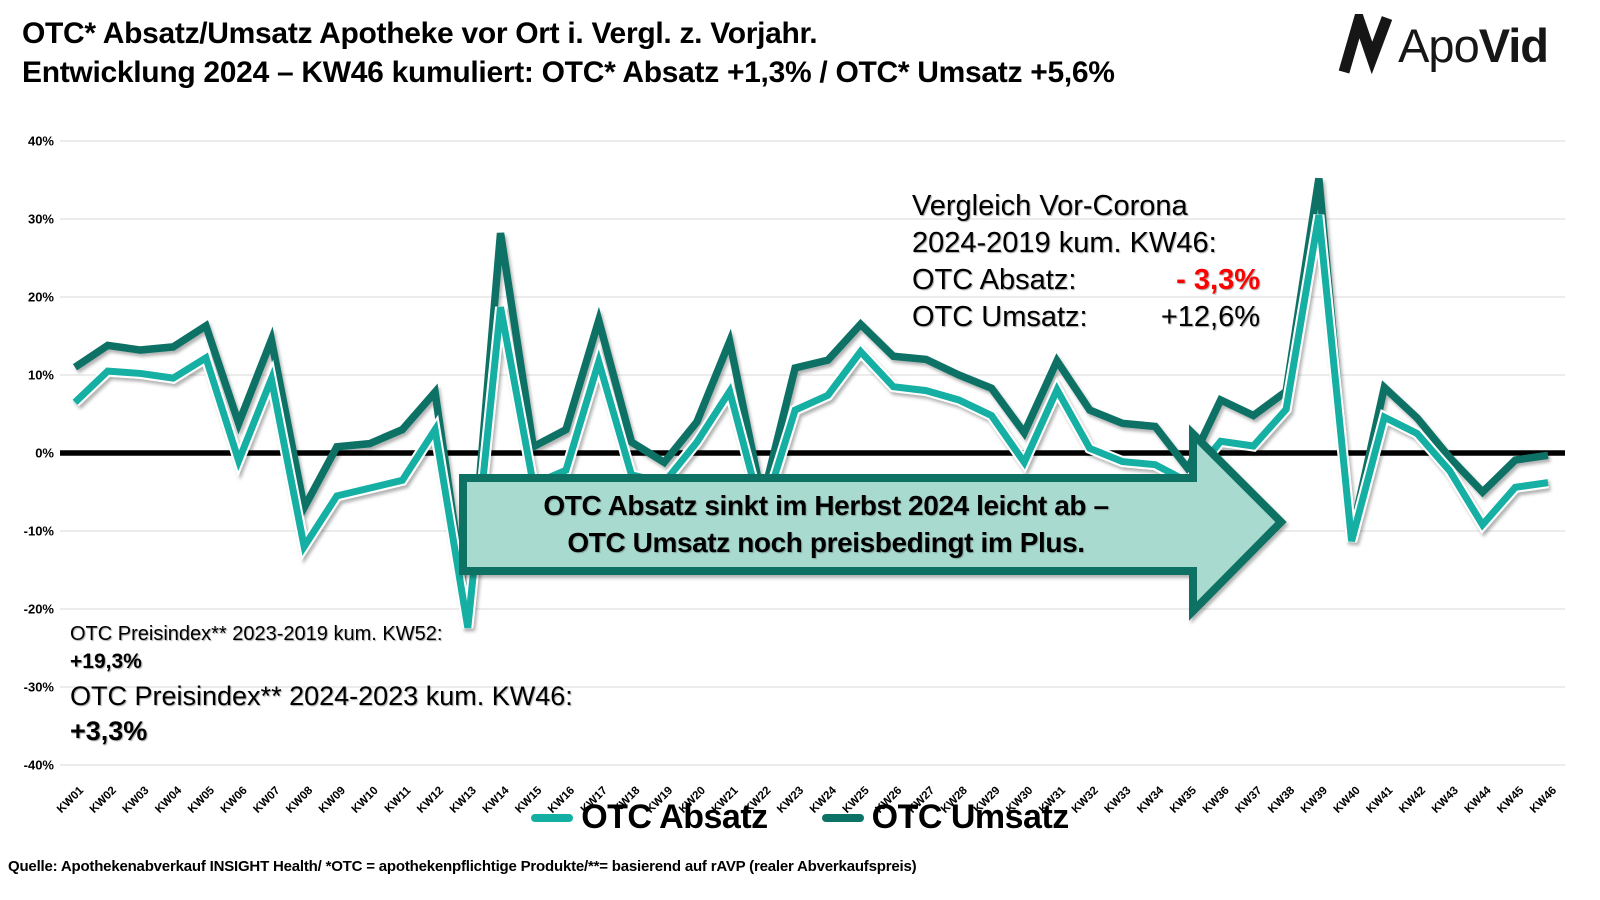 The height and width of the screenshot is (900, 1600). I want to click on vor-corona-umsatz-row: OTC Umsatz: +12,6%, so click(1086, 317).